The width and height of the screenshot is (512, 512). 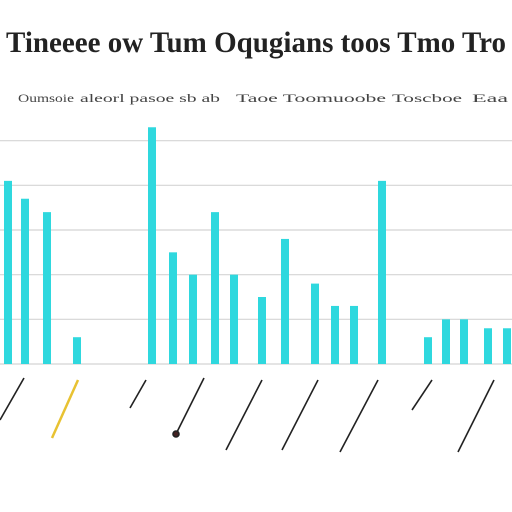 What do you see at coordinates (247, 415) in the screenshot?
I see `x-decor` at bounding box center [247, 415].